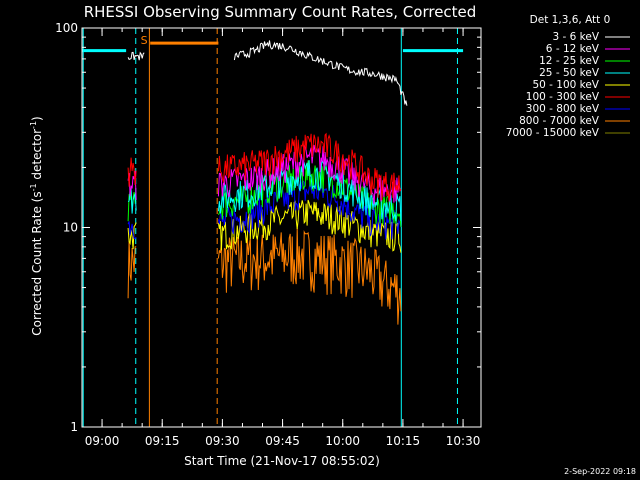  Describe the element at coordinates (403, 441) in the screenshot. I see `x-tick-label: 10:15` at that location.